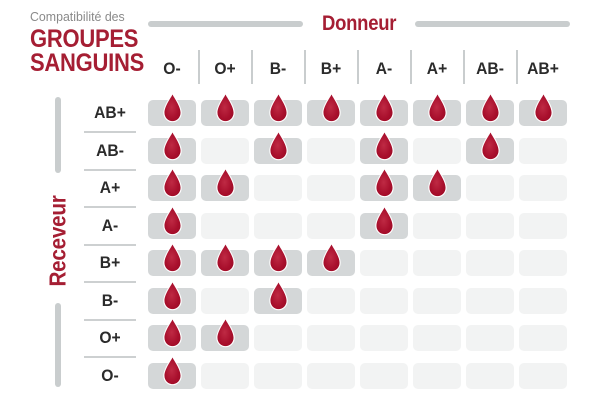 The image size is (600, 400). I want to click on row-header-B-: B-, so click(110, 300).